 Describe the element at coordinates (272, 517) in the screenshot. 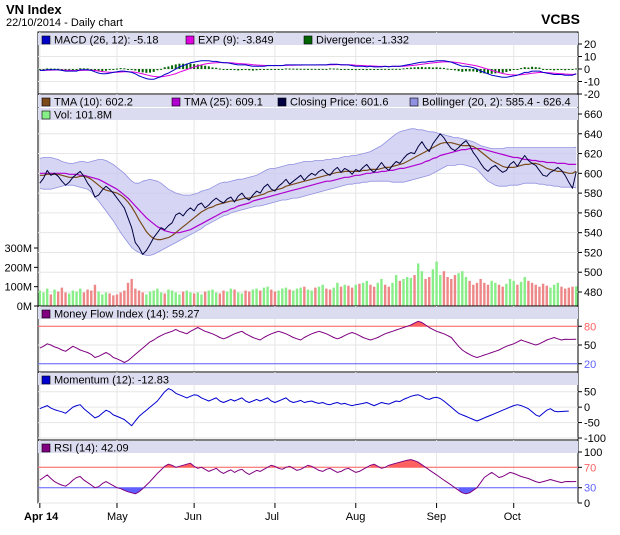

I see `x-axis-label: Jul` at that location.